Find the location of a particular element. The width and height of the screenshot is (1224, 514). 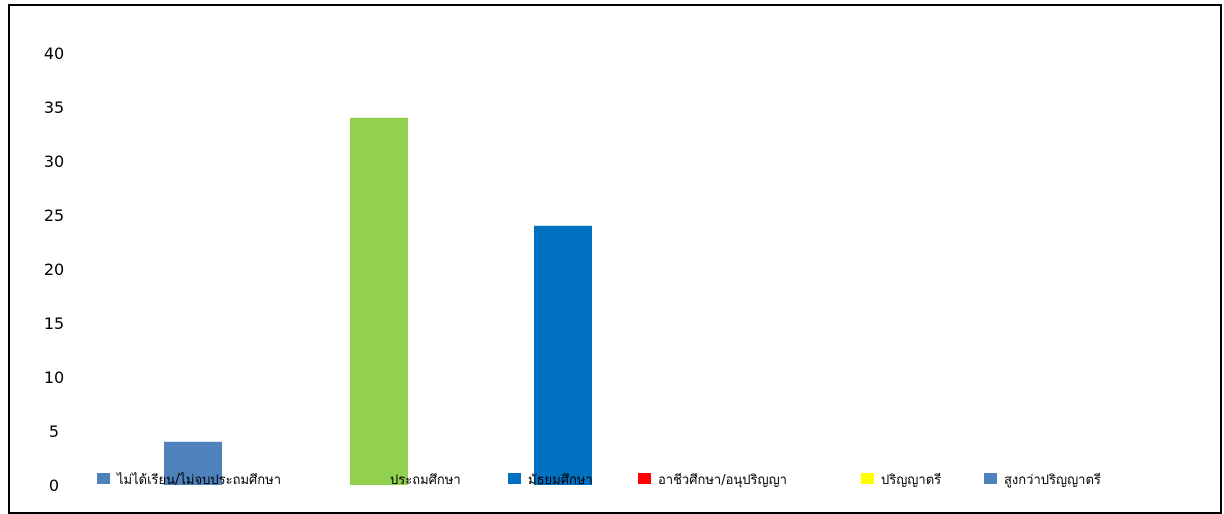

y-axis-tick-labels: 0 5 10 15 20 25 30 35 40 is located at coordinates (54, 269).